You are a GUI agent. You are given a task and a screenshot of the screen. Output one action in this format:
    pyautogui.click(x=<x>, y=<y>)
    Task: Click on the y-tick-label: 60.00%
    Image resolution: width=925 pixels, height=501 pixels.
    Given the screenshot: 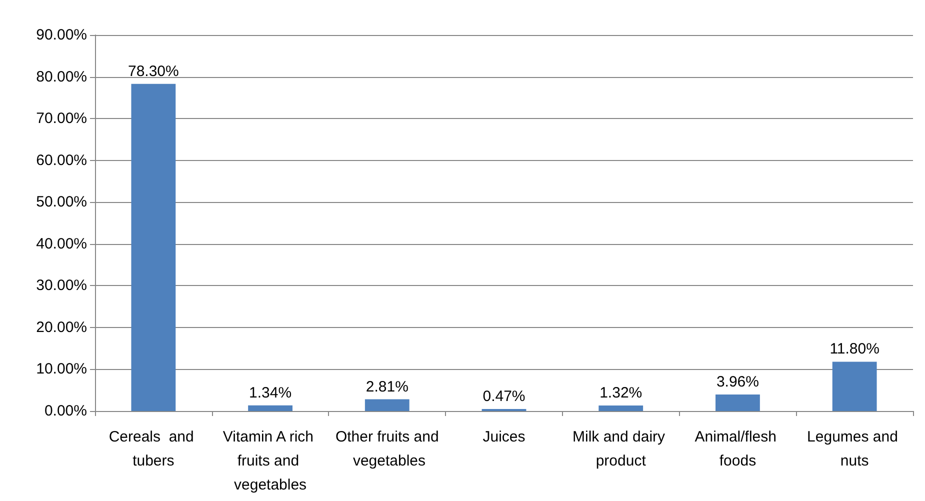 What is the action you would take?
    pyautogui.click(x=61, y=160)
    